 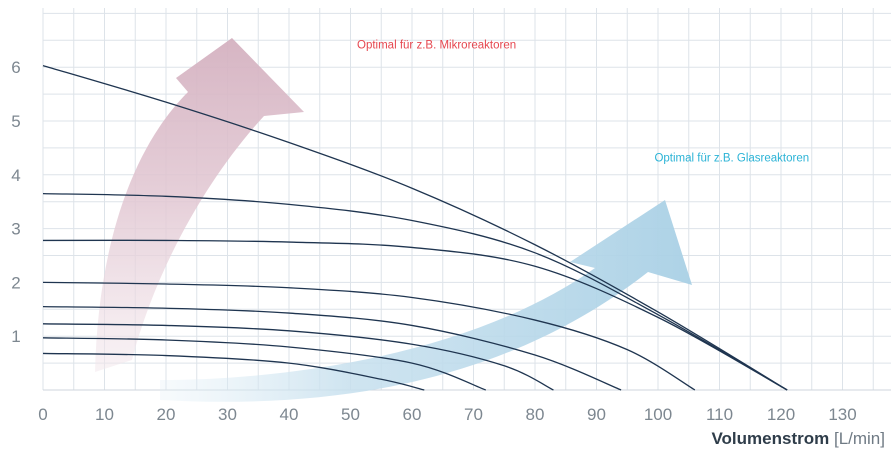 I want to click on y-tick-label: 4, so click(x=15, y=175).